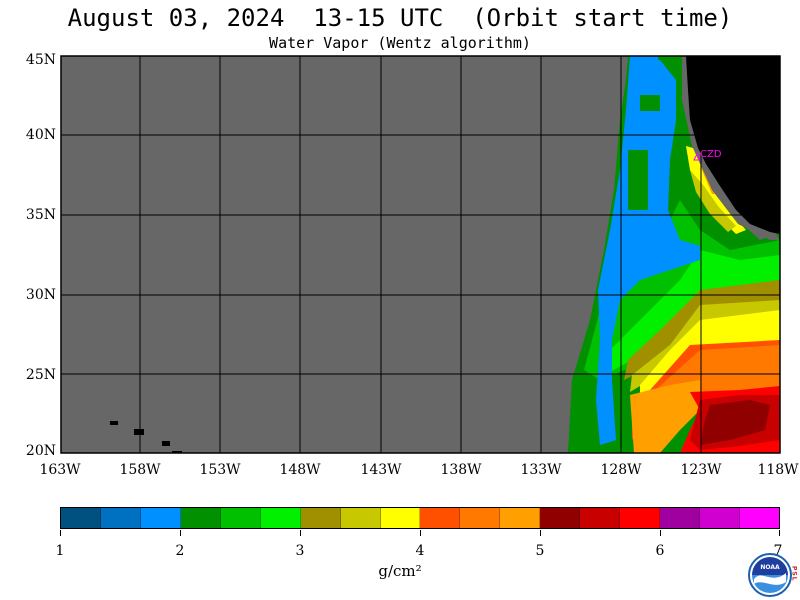  Describe the element at coordinates (794, 574) in the screenshot. I see `psl-logo-letters: PSL` at that location.